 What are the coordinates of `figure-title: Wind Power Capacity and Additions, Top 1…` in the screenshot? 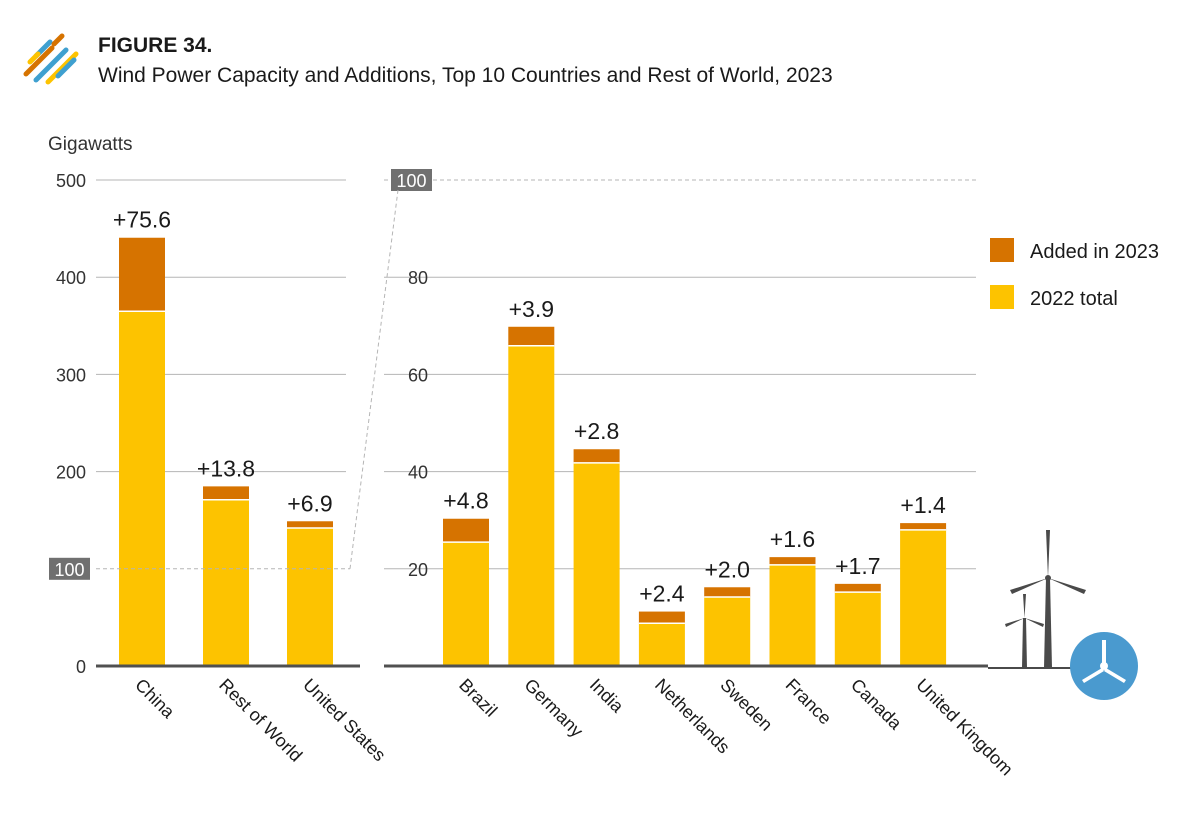 It's located at (465, 76).